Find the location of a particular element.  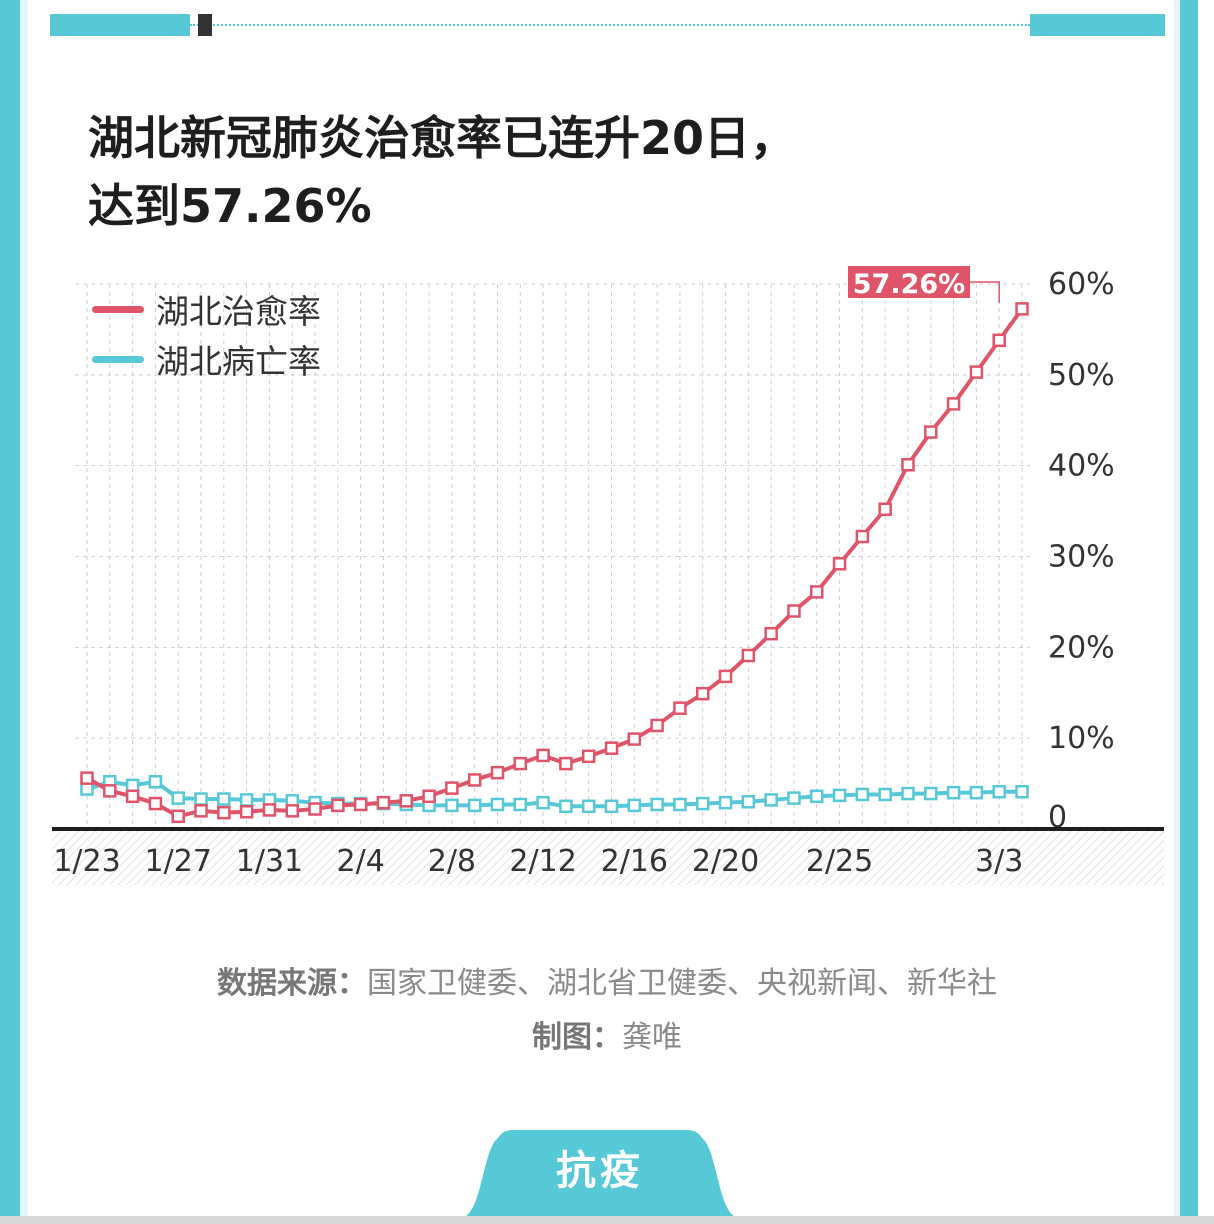

x-tick-label: 1/23 is located at coordinates (86, 861).